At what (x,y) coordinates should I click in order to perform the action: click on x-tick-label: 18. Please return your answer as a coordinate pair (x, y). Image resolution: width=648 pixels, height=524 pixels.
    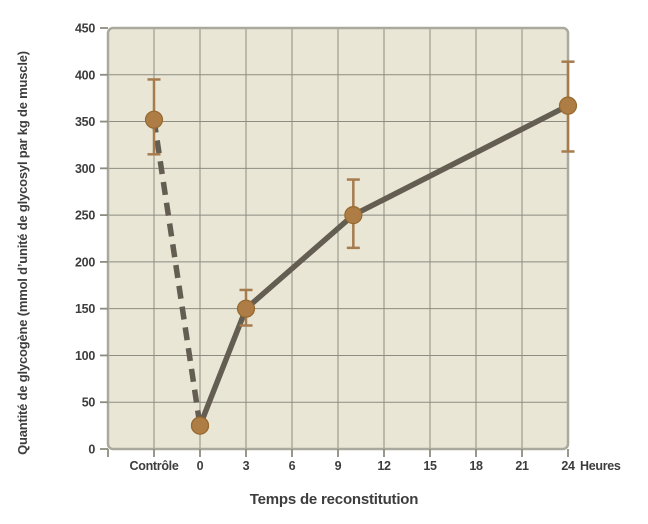
    Looking at the image, I should click on (476, 466).